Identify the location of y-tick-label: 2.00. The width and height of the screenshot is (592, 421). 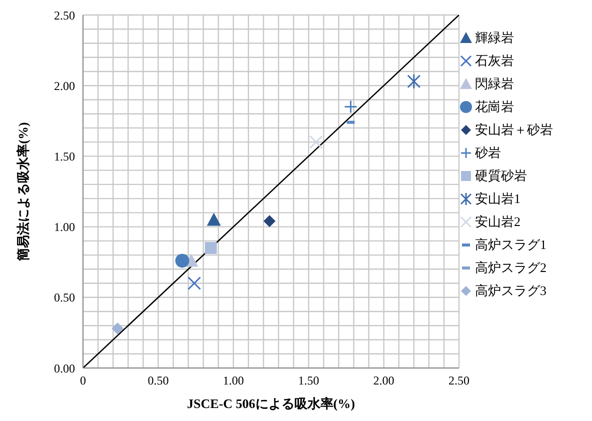
(64, 85).